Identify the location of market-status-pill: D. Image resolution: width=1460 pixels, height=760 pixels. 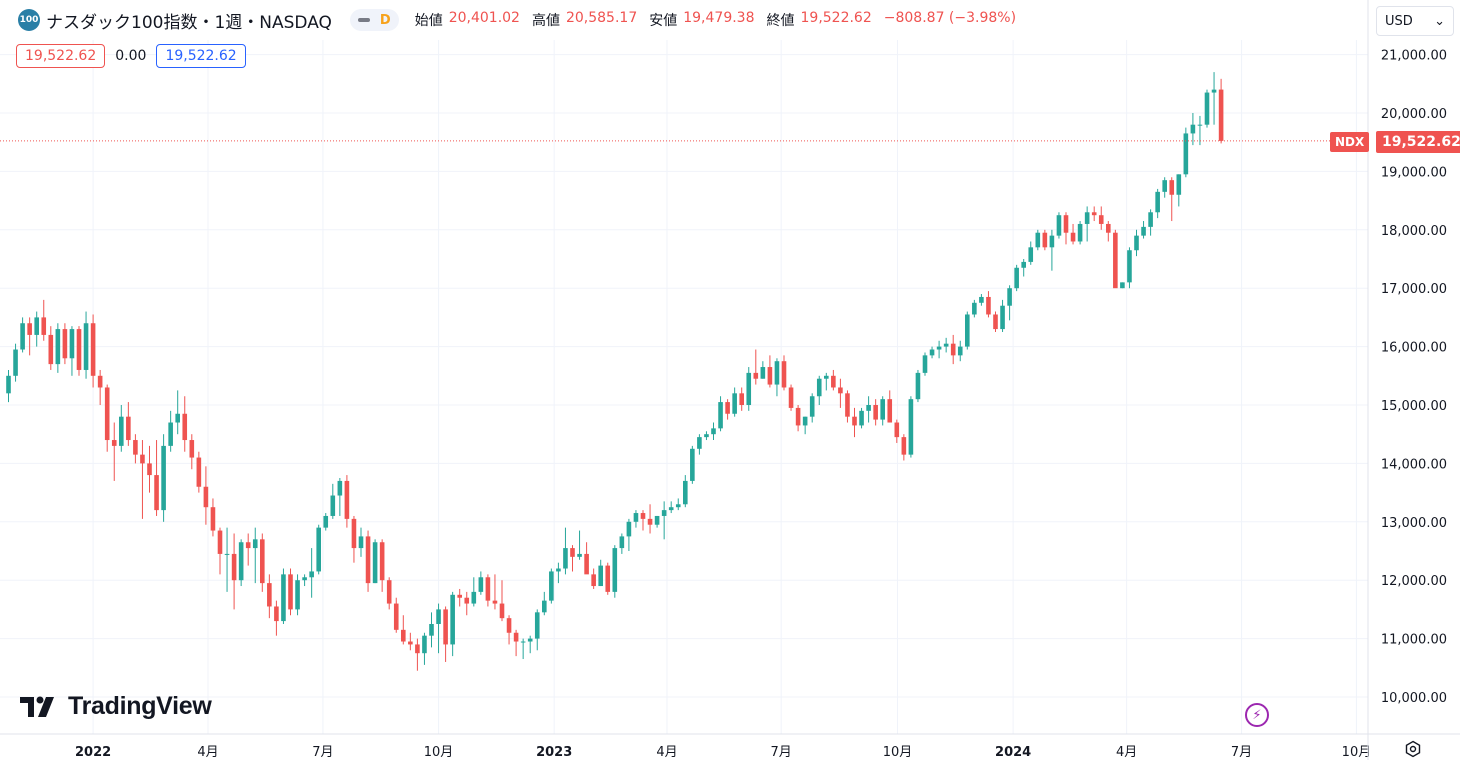
(374, 20).